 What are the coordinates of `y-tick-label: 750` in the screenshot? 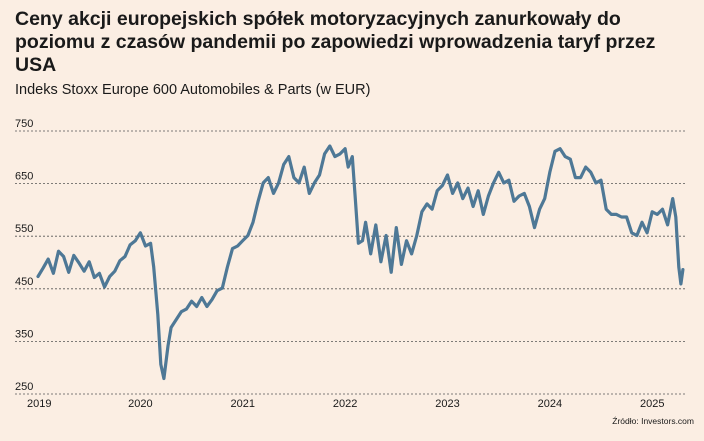 It's located at (24, 124).